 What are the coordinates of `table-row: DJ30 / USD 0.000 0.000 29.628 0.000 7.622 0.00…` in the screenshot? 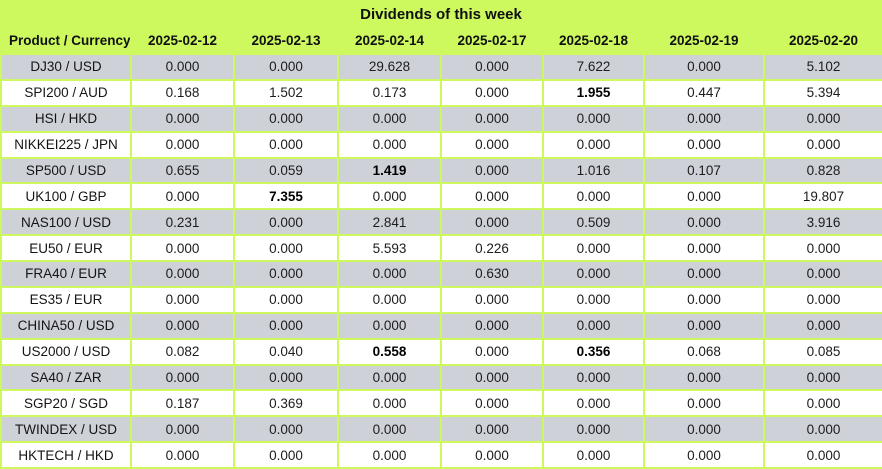 It's located at (441, 67).